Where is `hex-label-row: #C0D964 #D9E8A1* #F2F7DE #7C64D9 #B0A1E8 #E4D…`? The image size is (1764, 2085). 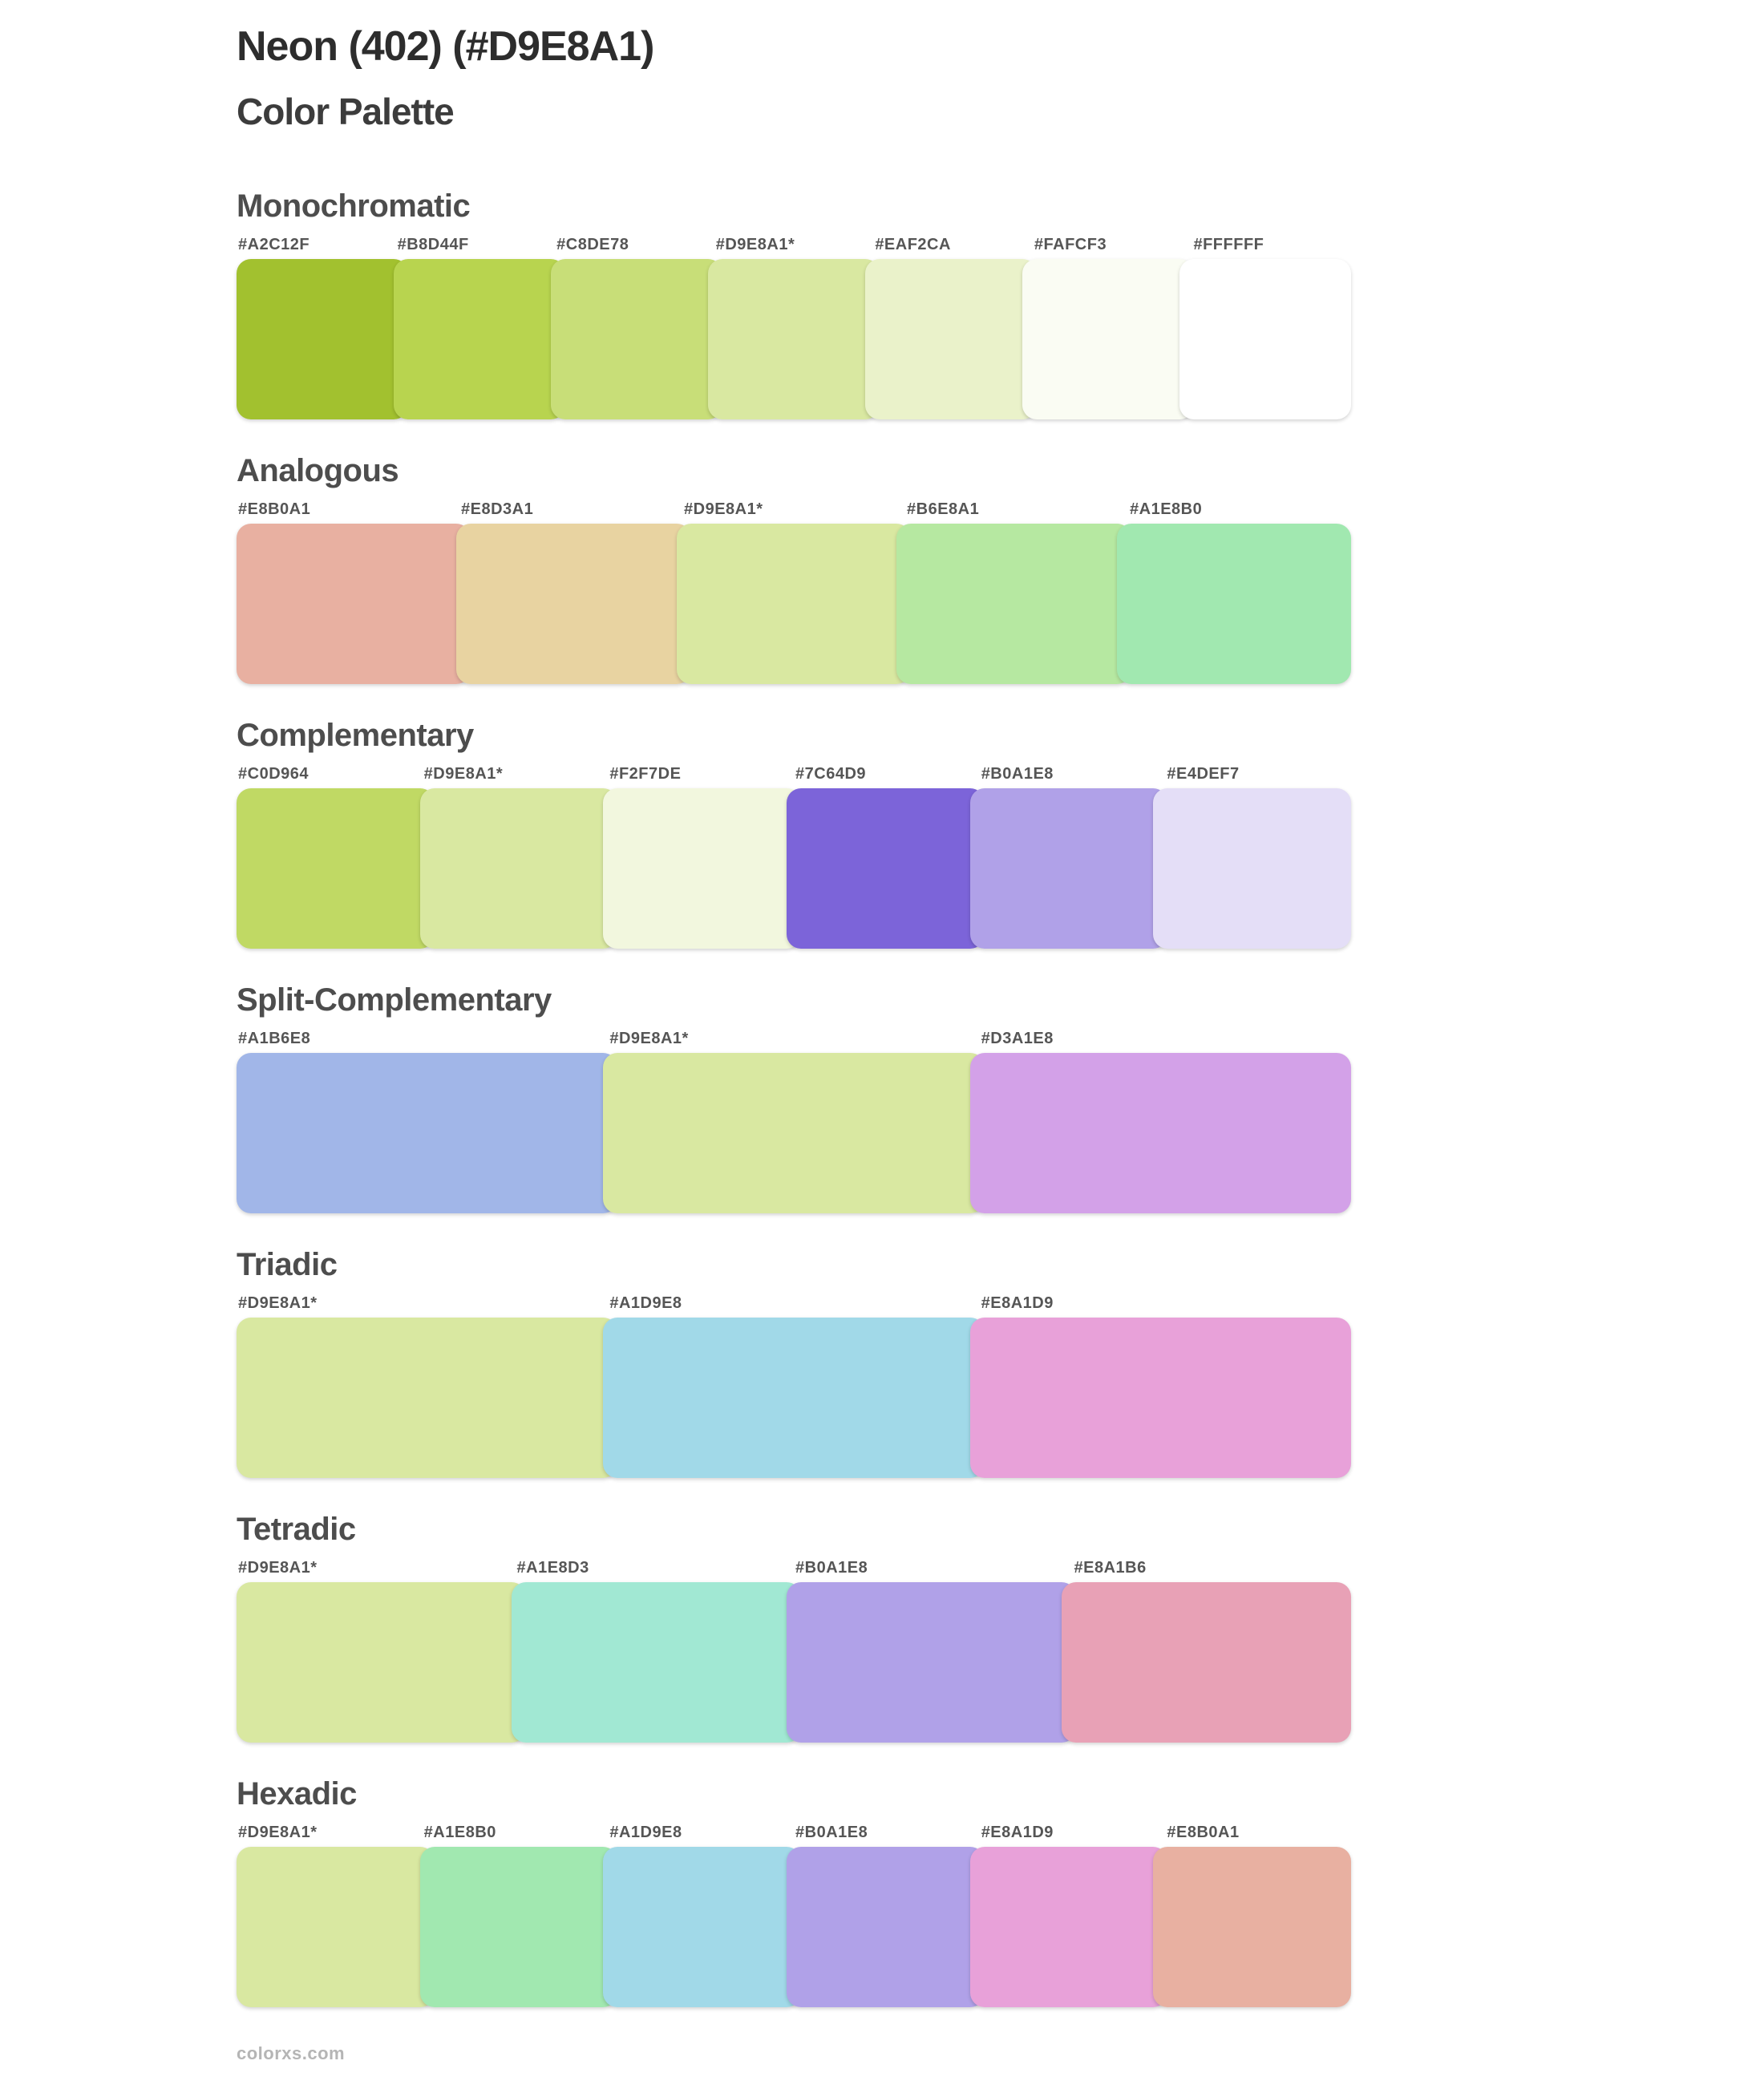
hex-label-row: #C0D964 #D9E8A1* #F2F7DE #7C64D9 #B0A1E8 #E4D… is located at coordinates (794, 773).